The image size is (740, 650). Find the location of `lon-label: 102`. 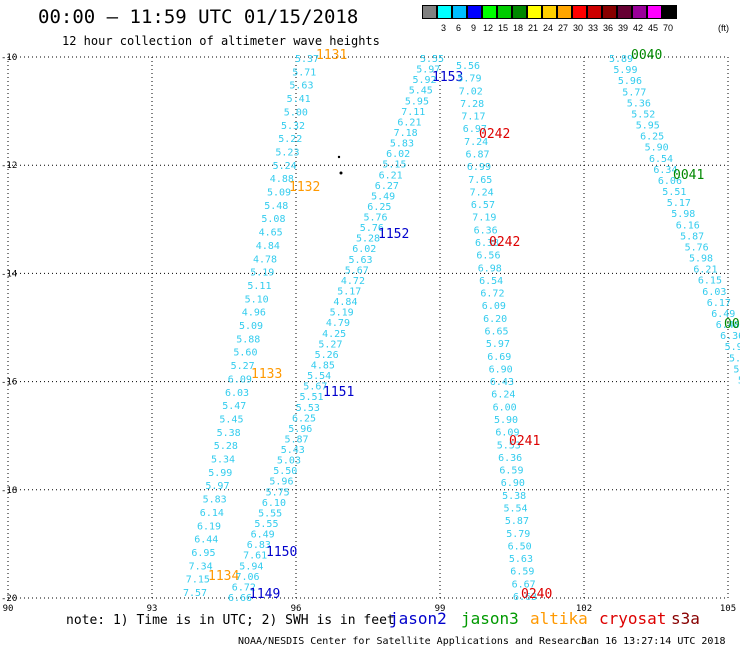

lon-label: 102 is located at coordinates (584, 609).